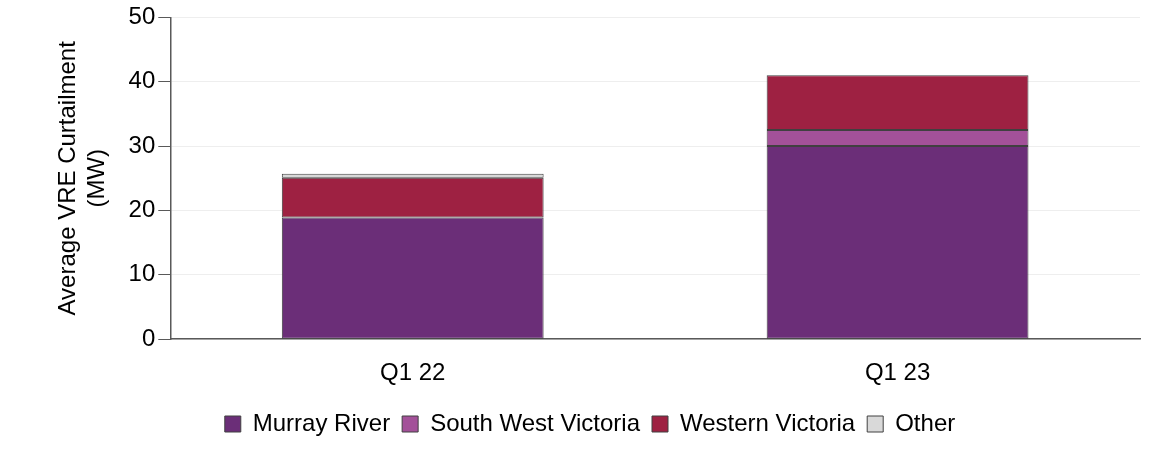  Describe the element at coordinates (142, 80) in the screenshot. I see `y-tick-label: 40` at that location.